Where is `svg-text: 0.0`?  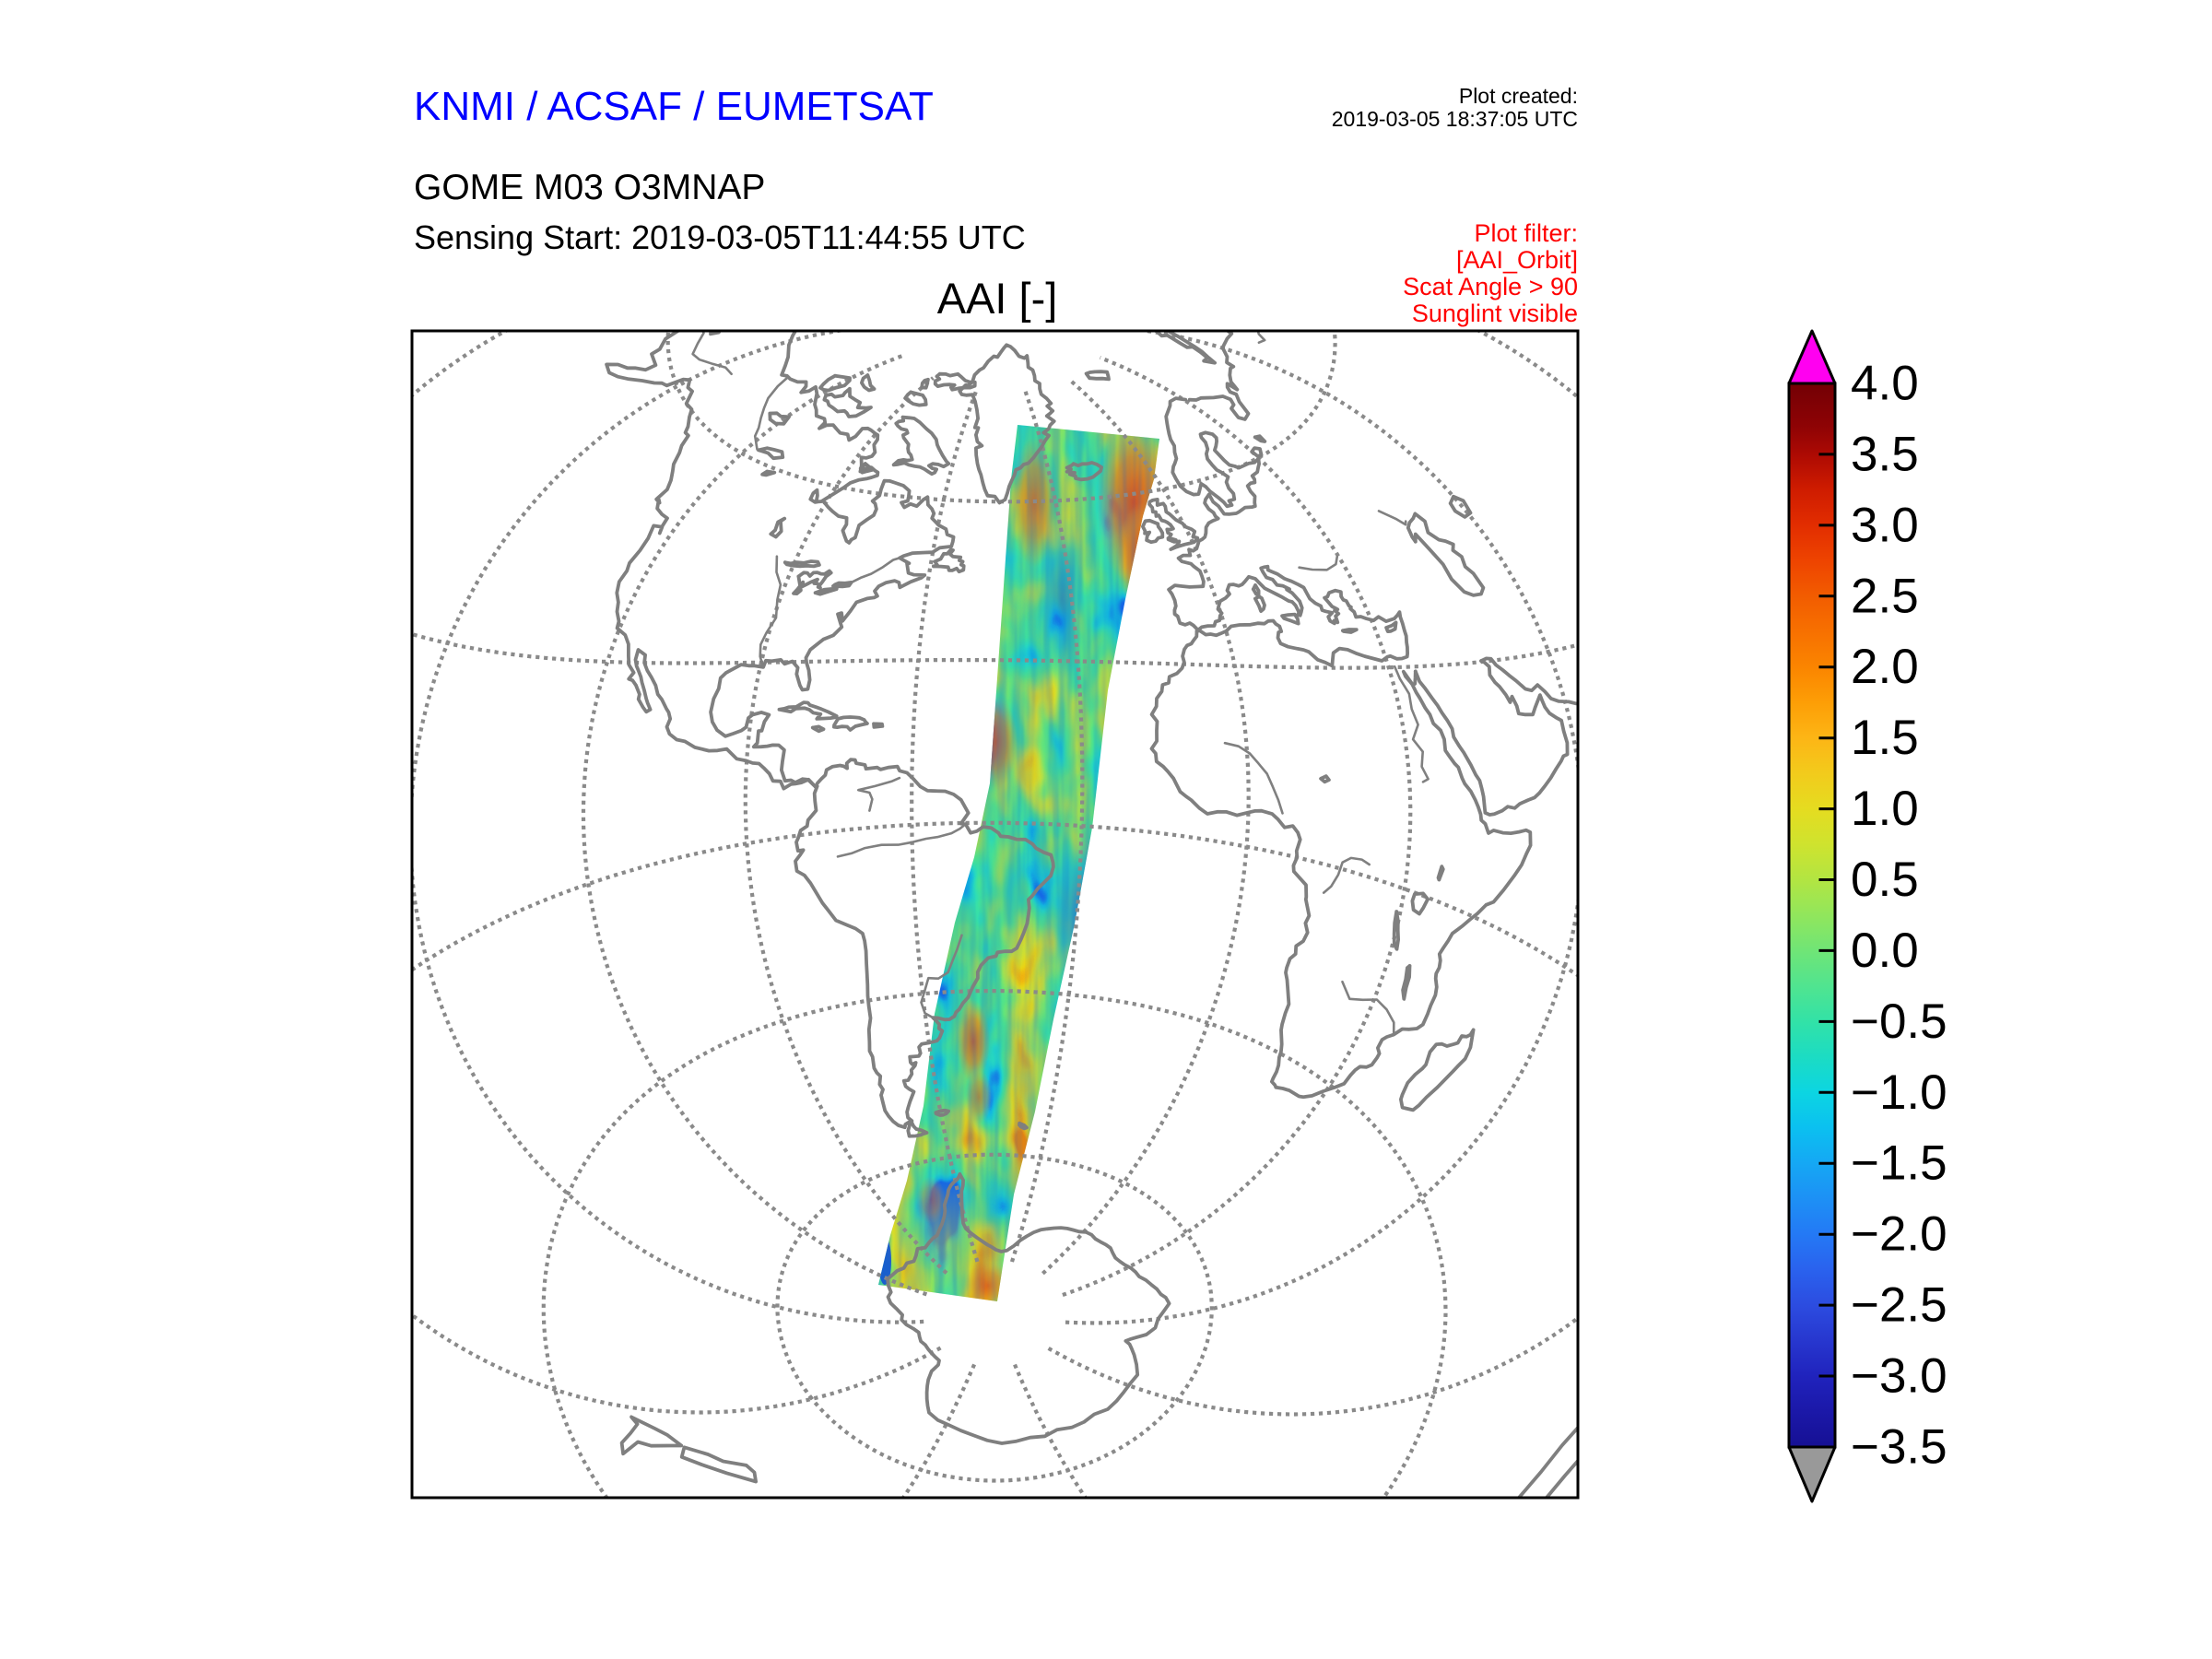 svg-text: 0.0 is located at coordinates (1885, 951).